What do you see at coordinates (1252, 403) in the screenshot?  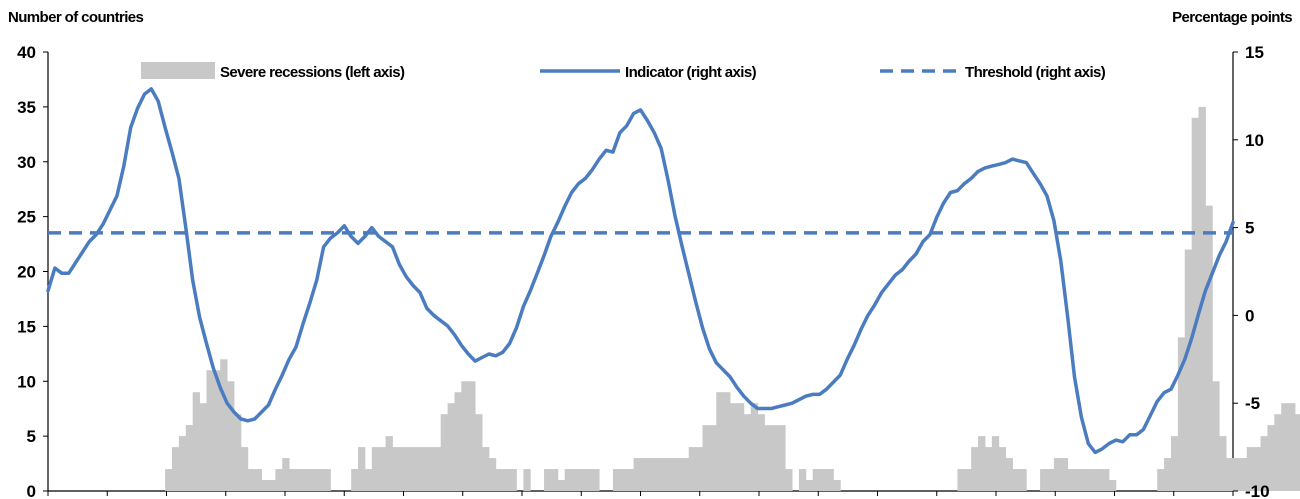 I see `right-tick-label: -5` at bounding box center [1252, 403].